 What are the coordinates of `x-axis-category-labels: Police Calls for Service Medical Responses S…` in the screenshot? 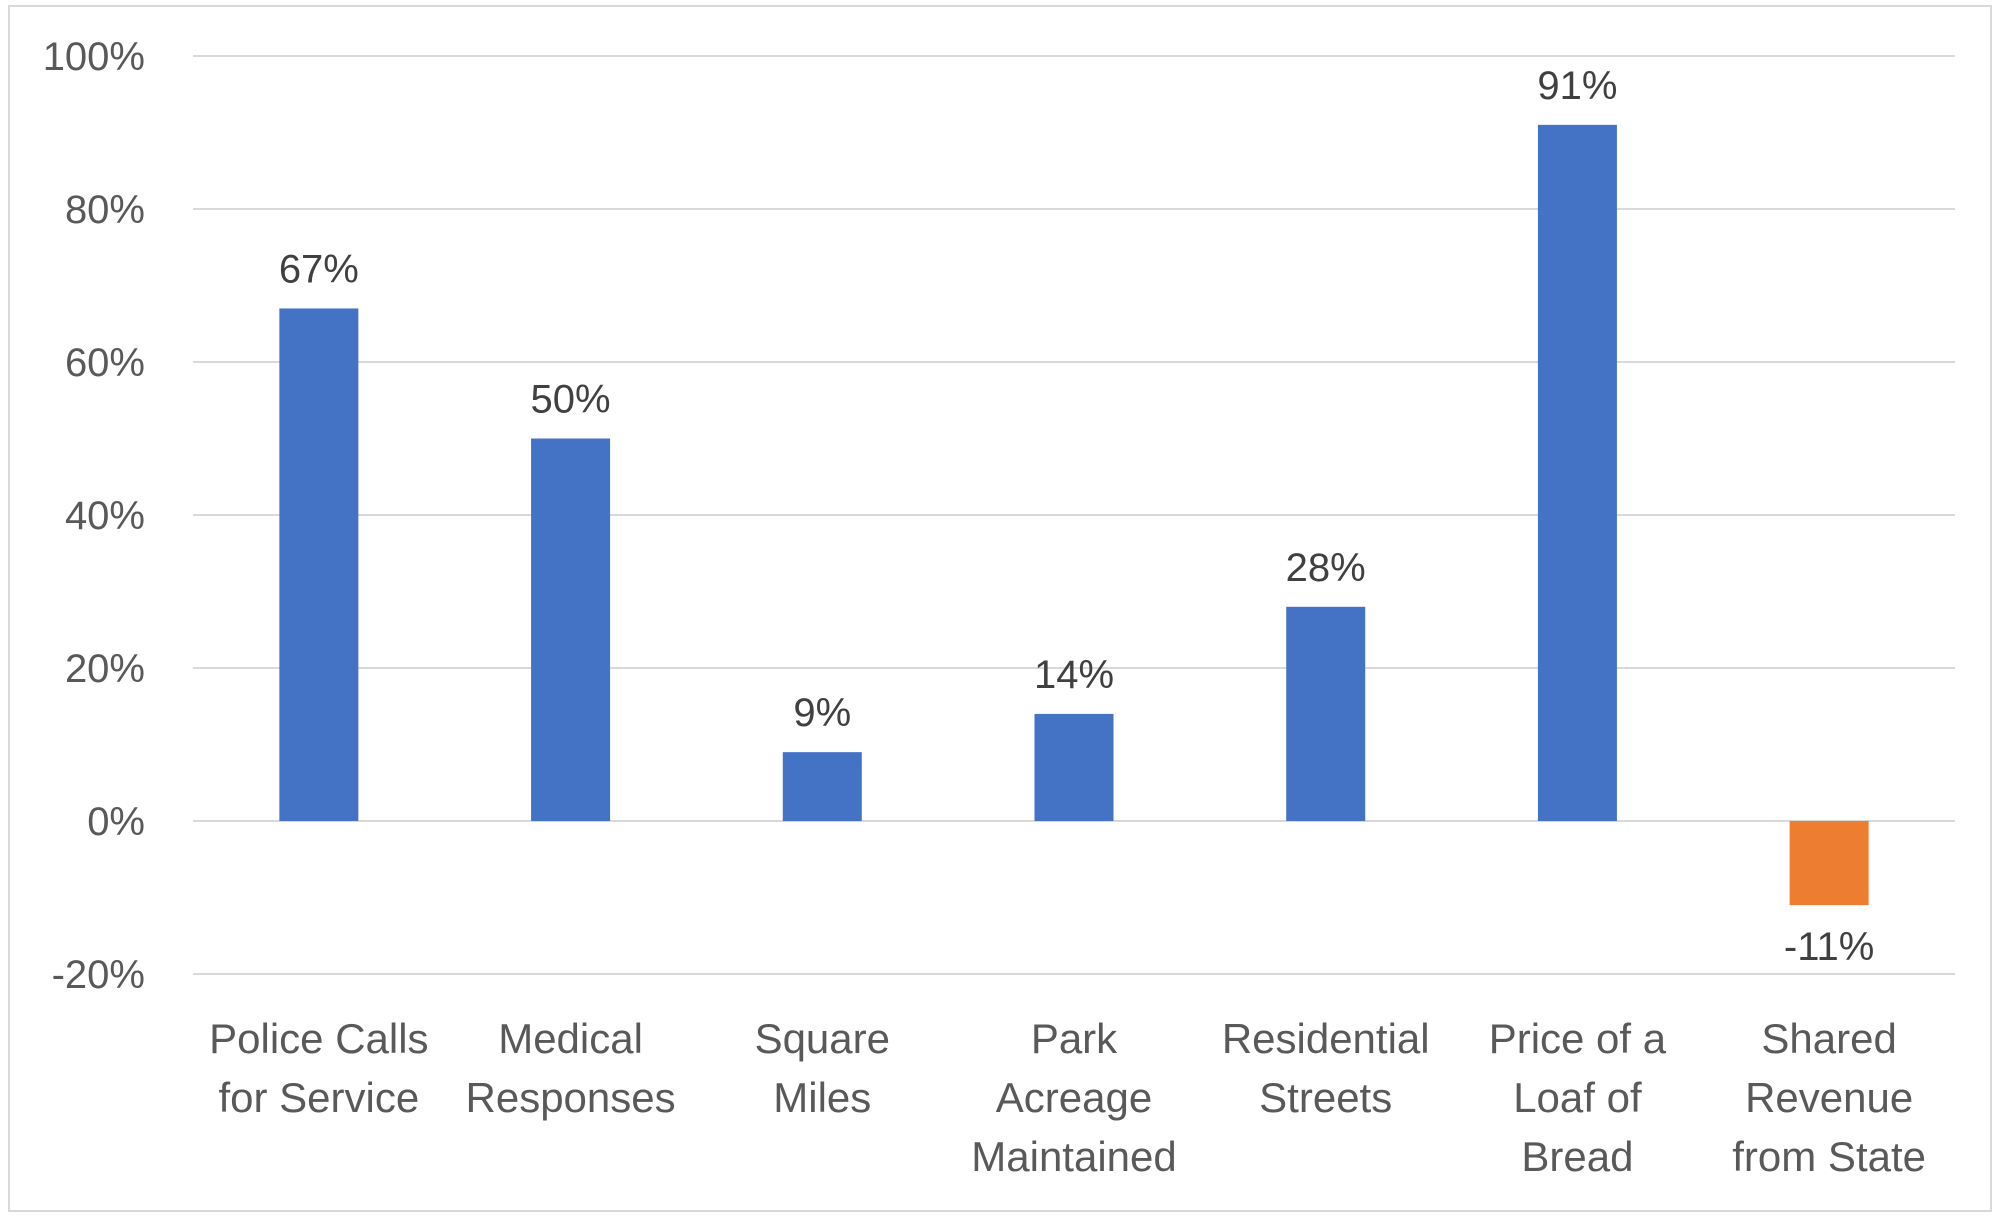 It's located at (1067, 1097).